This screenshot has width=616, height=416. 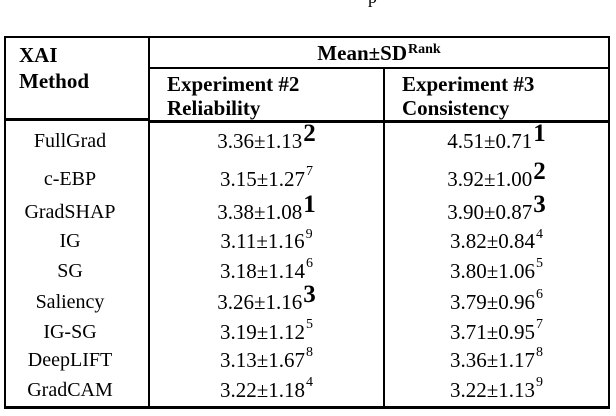 What do you see at coordinates (78, 271) in the screenshot?
I see `method-cell: SG` at bounding box center [78, 271].